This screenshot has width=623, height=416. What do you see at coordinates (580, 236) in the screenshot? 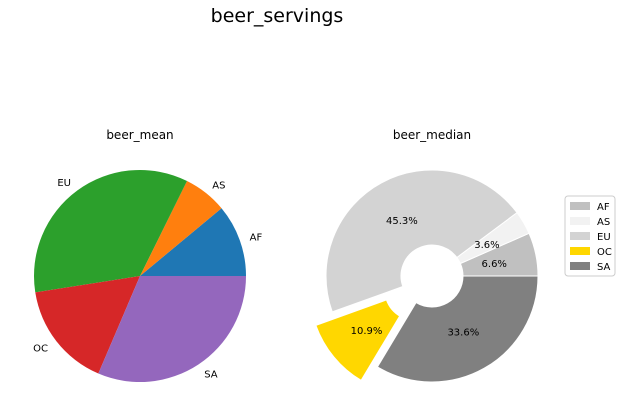
I see `legend-swatch-eu` at bounding box center [580, 236].